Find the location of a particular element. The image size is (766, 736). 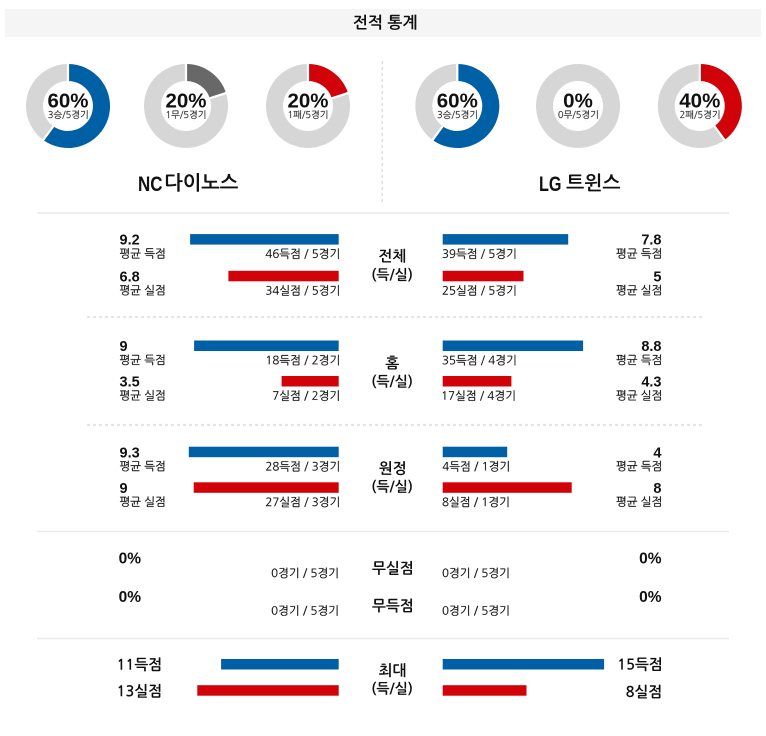

svg-text: 8 is located at coordinates (657, 489).